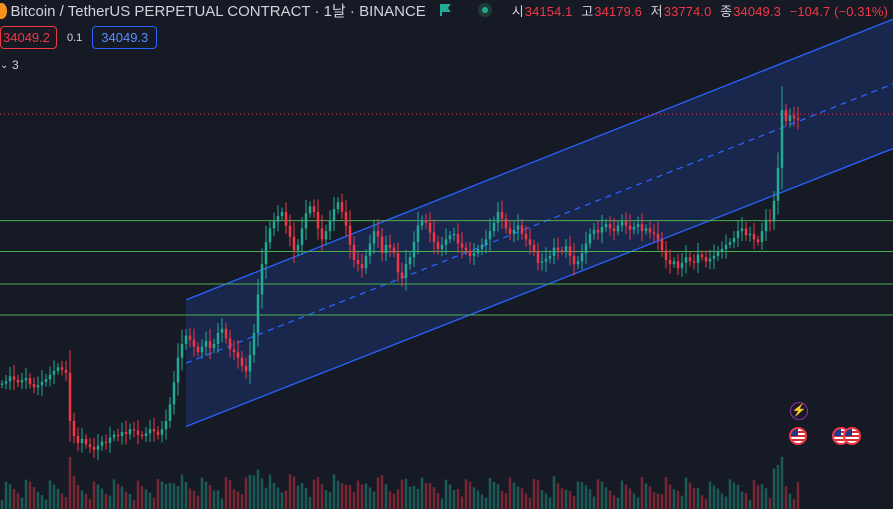 The height and width of the screenshot is (509, 893). What do you see at coordinates (75, 37) in the screenshot?
I see `spread-value: 0.1` at bounding box center [75, 37].